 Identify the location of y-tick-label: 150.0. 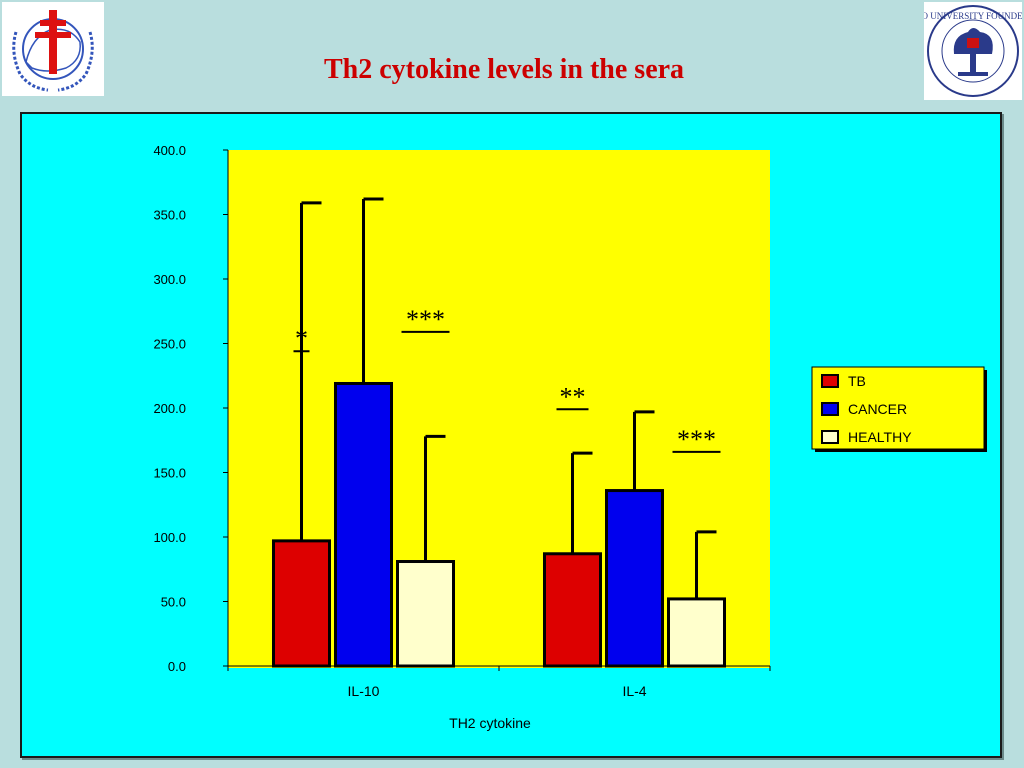
(169, 473).